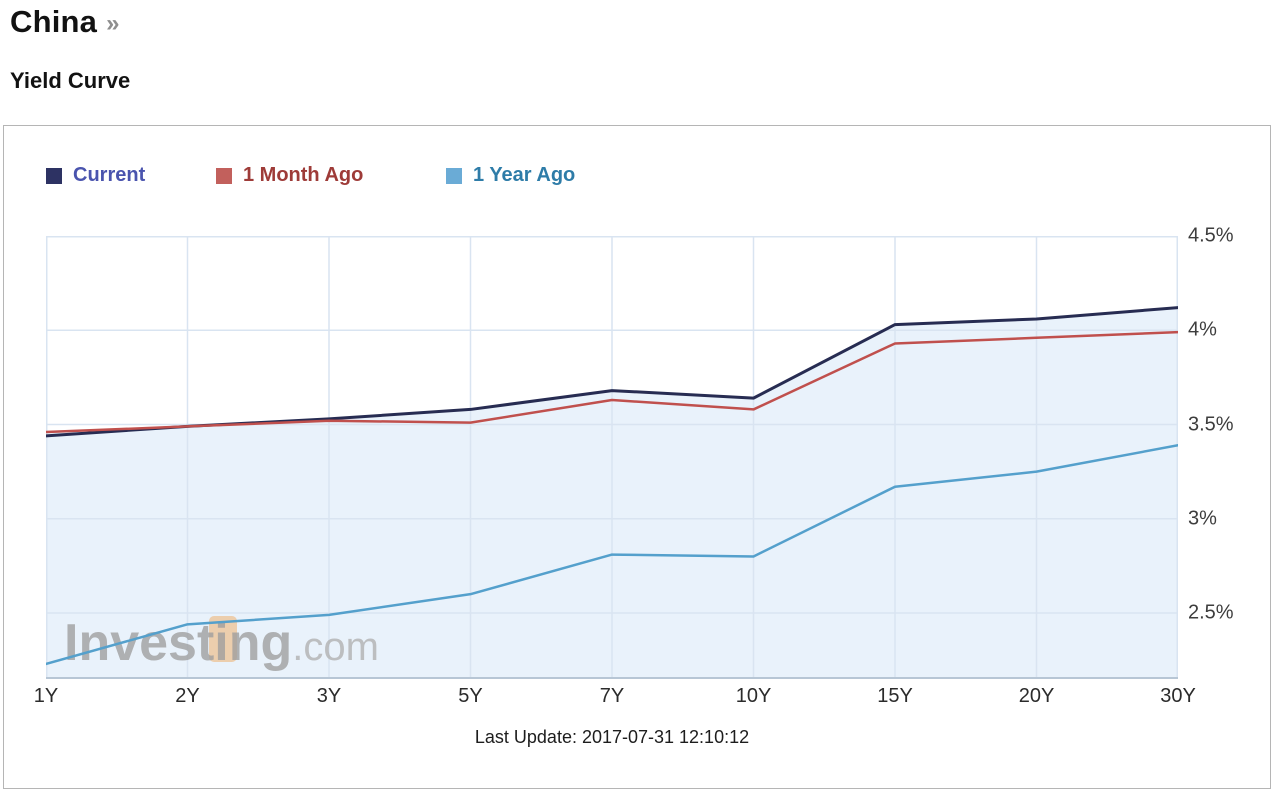  I want to click on legend-swatch-1-year-ago-icon, so click(454, 175).